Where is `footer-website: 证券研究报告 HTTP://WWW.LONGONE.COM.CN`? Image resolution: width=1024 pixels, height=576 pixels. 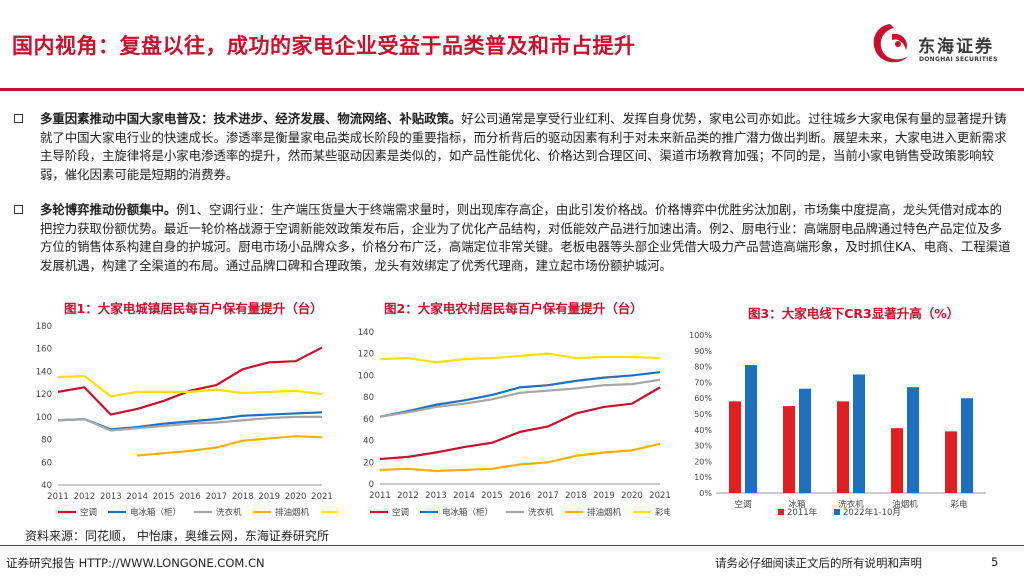
footer-website: 证券研究报告 HTTP://WWW.LONGONE.COM.CN is located at coordinates (135, 563).